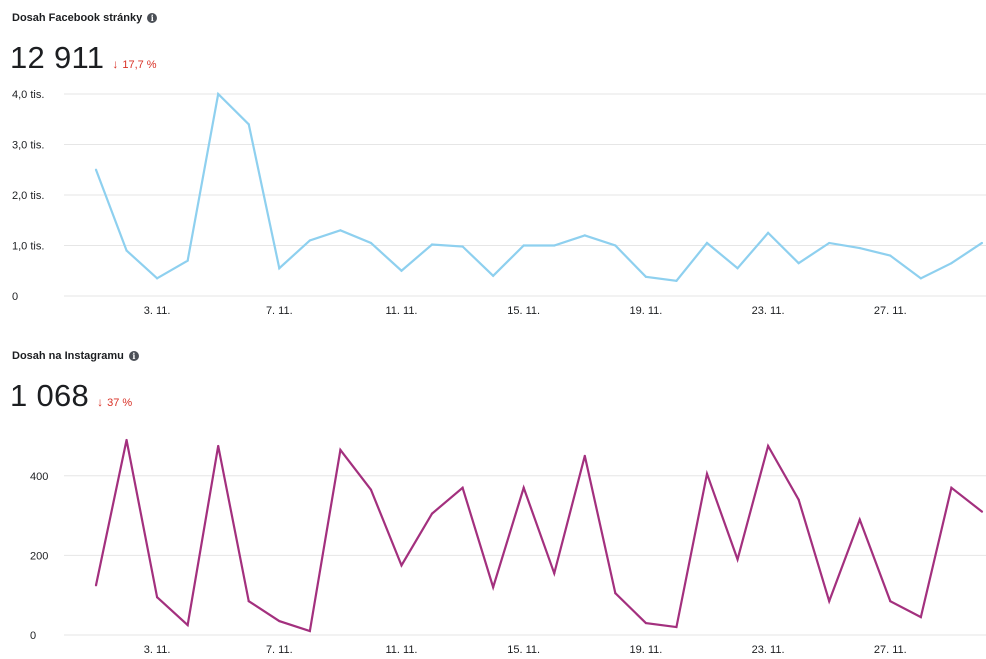 Image resolution: width=986 pixels, height=659 pixels. Describe the element at coordinates (768, 650) in the screenshot. I see `instagram-chart-x-tick-label: 23. 11.` at that location.